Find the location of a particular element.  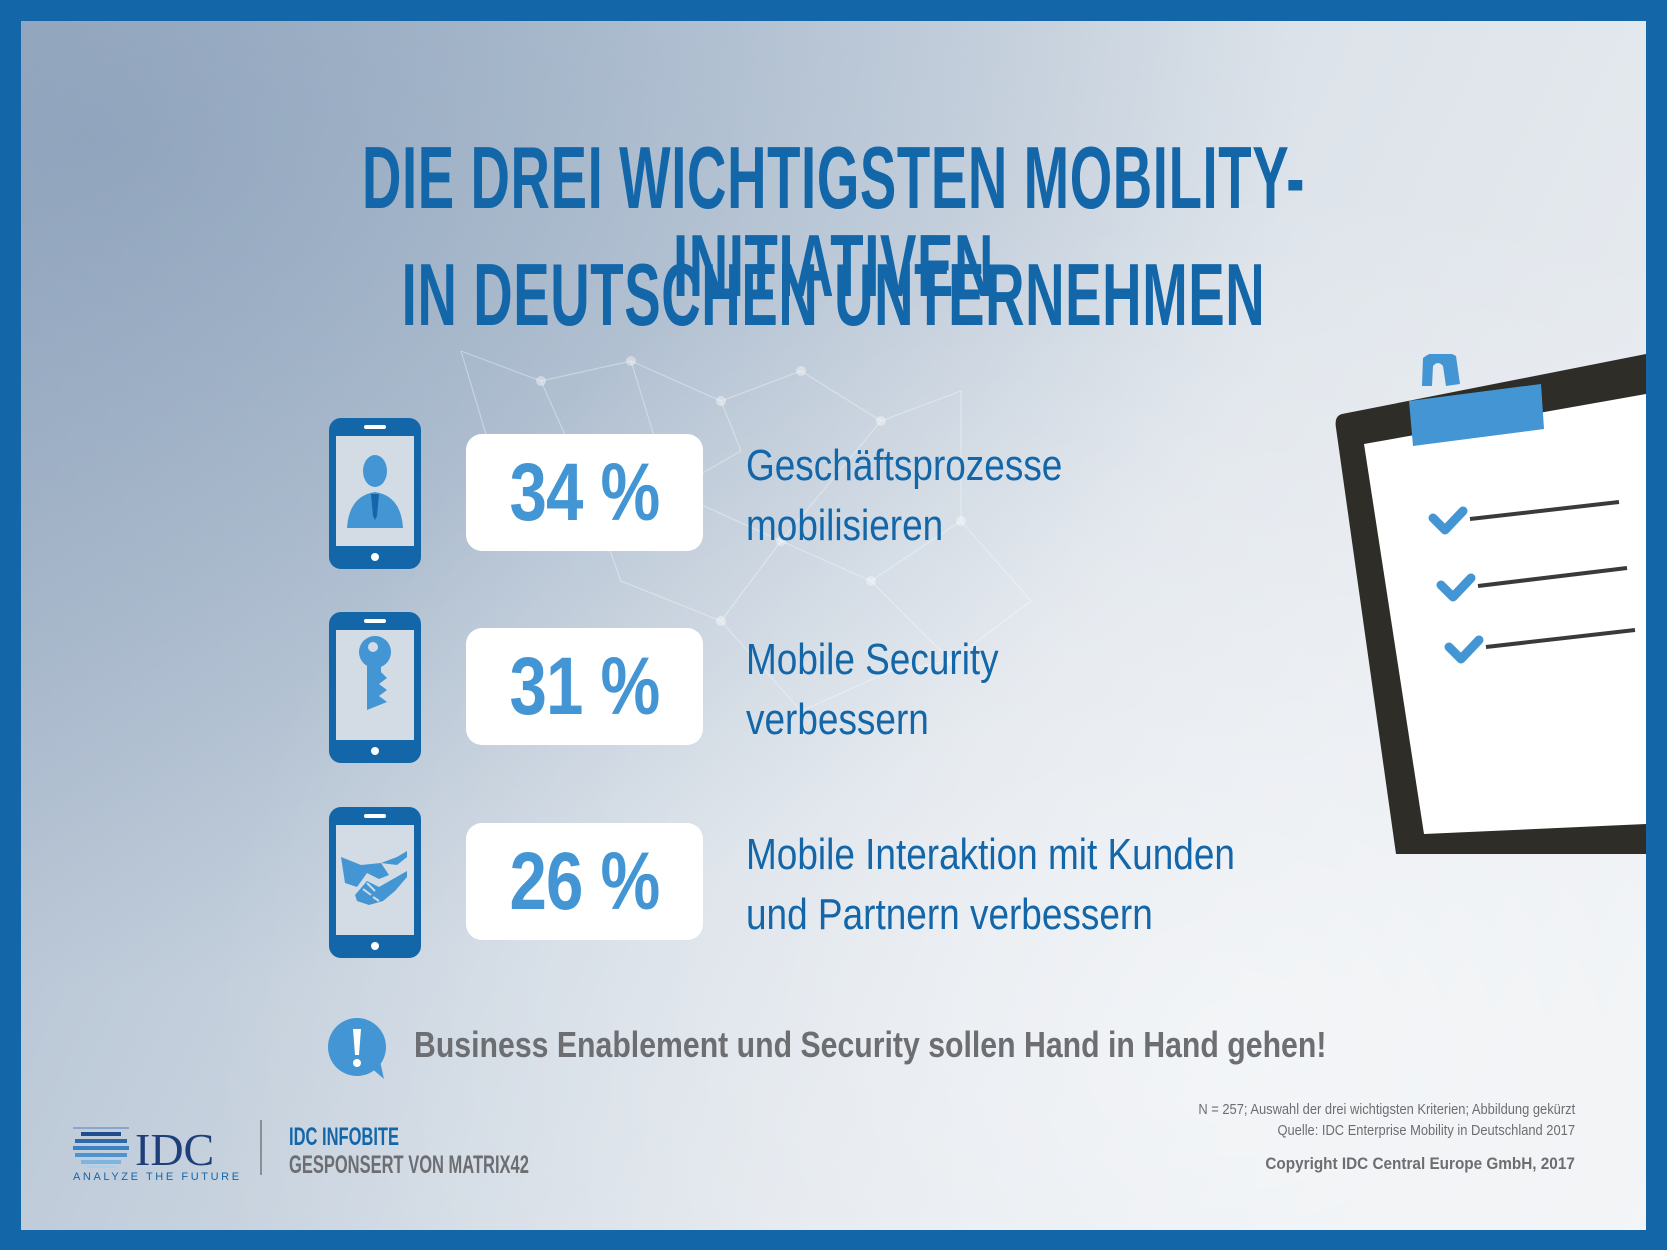

initiative-label-line1: Mobile Interaktion mit Kunden is located at coordinates (990, 854).